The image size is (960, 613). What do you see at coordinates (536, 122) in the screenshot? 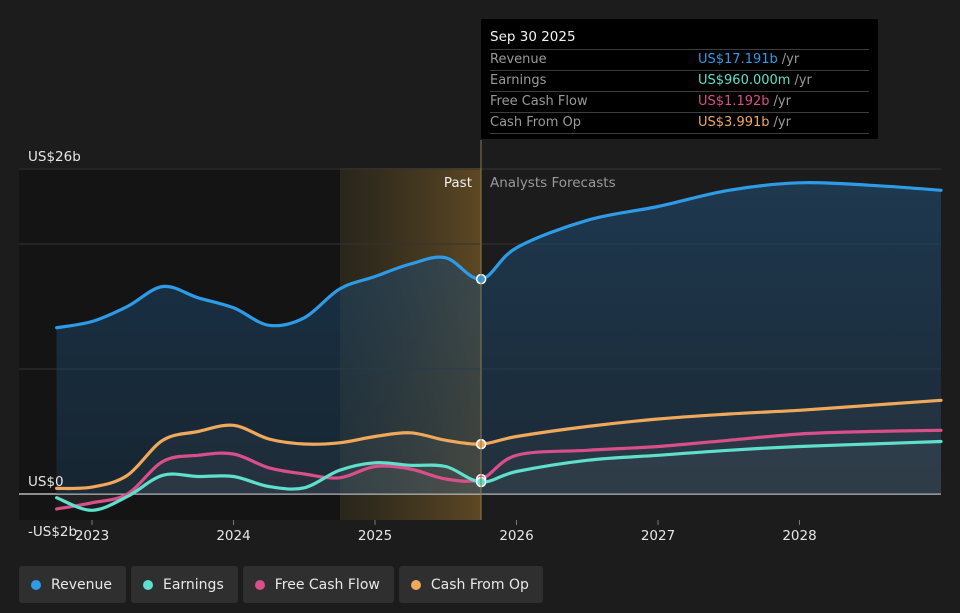
I see `tooltip-label: Cash From Op` at bounding box center [536, 122].